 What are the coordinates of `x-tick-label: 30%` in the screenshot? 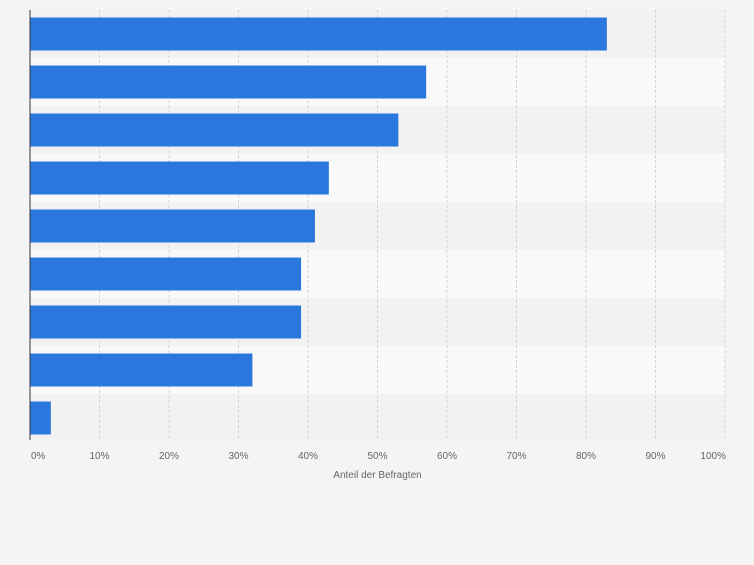 It's located at (238, 456).